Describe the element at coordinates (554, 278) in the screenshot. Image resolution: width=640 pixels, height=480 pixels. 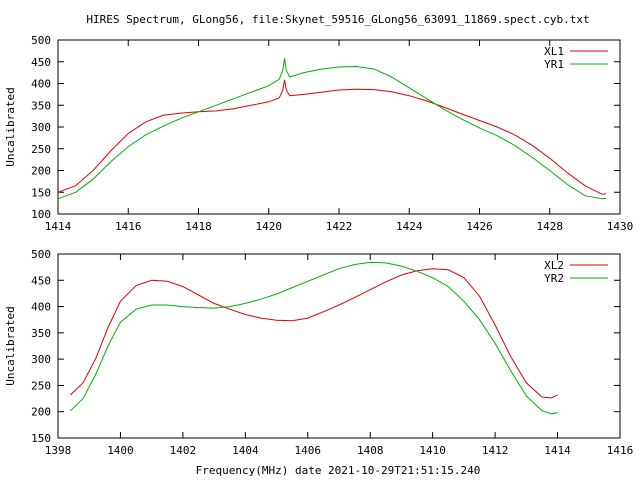
I see `legend-label-yr2: YR2` at that location.